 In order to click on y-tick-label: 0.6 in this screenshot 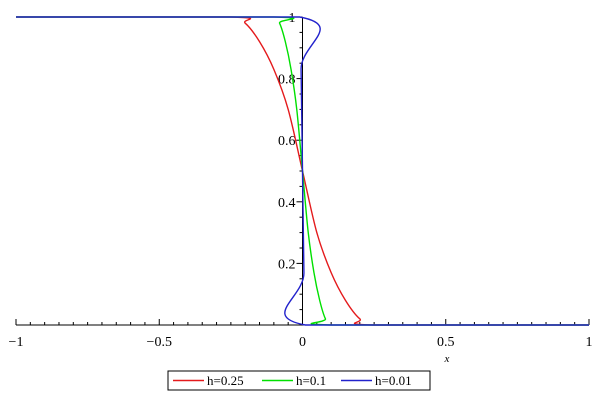, I will do `click(287, 141)`.